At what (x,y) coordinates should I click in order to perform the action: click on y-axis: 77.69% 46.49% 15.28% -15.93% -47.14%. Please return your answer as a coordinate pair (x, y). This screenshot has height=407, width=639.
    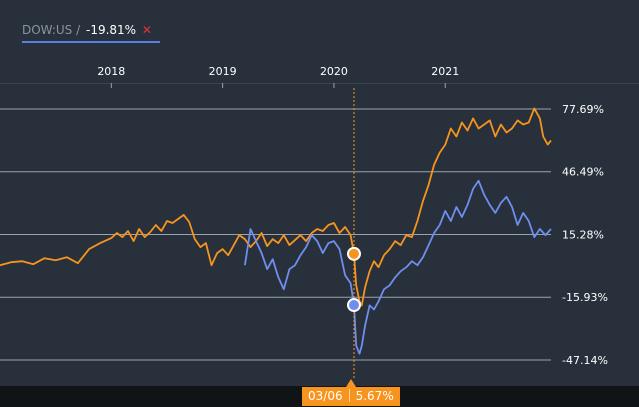
    Looking at the image, I should click on (585, 235).